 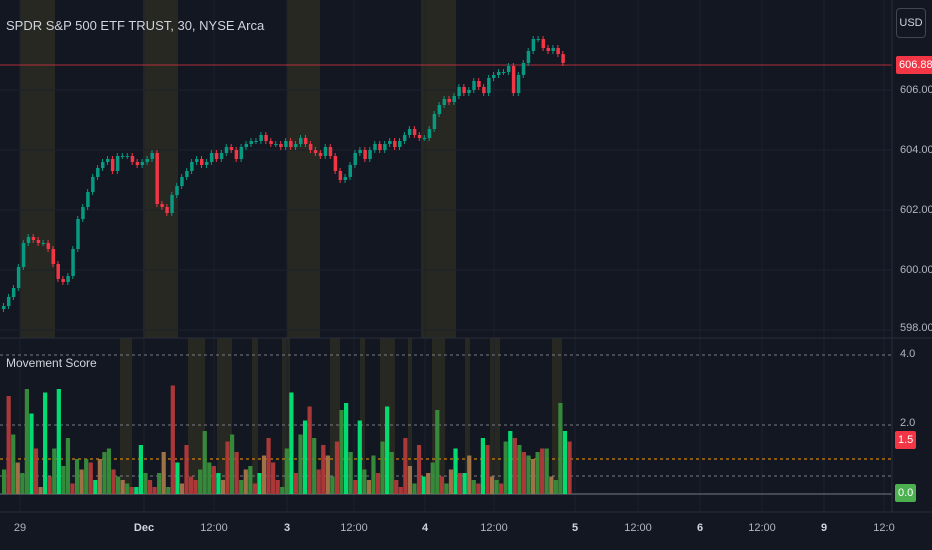 What do you see at coordinates (700, 528) in the screenshot?
I see `time-axis-label: 6` at bounding box center [700, 528].